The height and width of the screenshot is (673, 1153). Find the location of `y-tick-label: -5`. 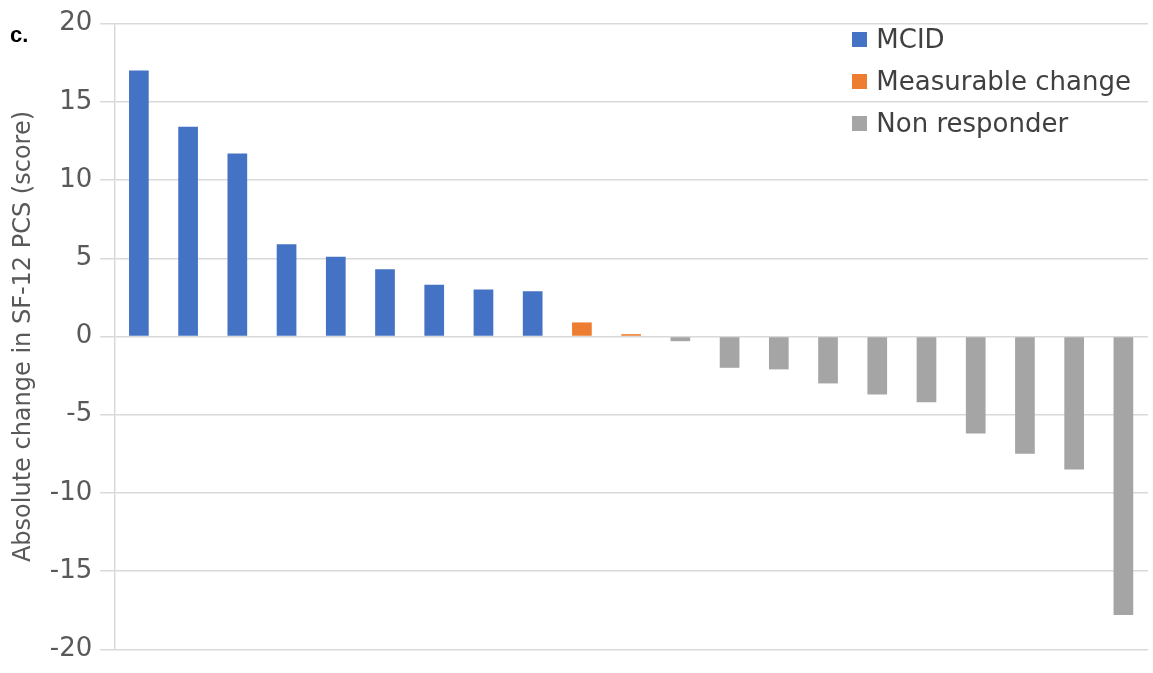

y-tick-label: -5 is located at coordinates (79, 412).